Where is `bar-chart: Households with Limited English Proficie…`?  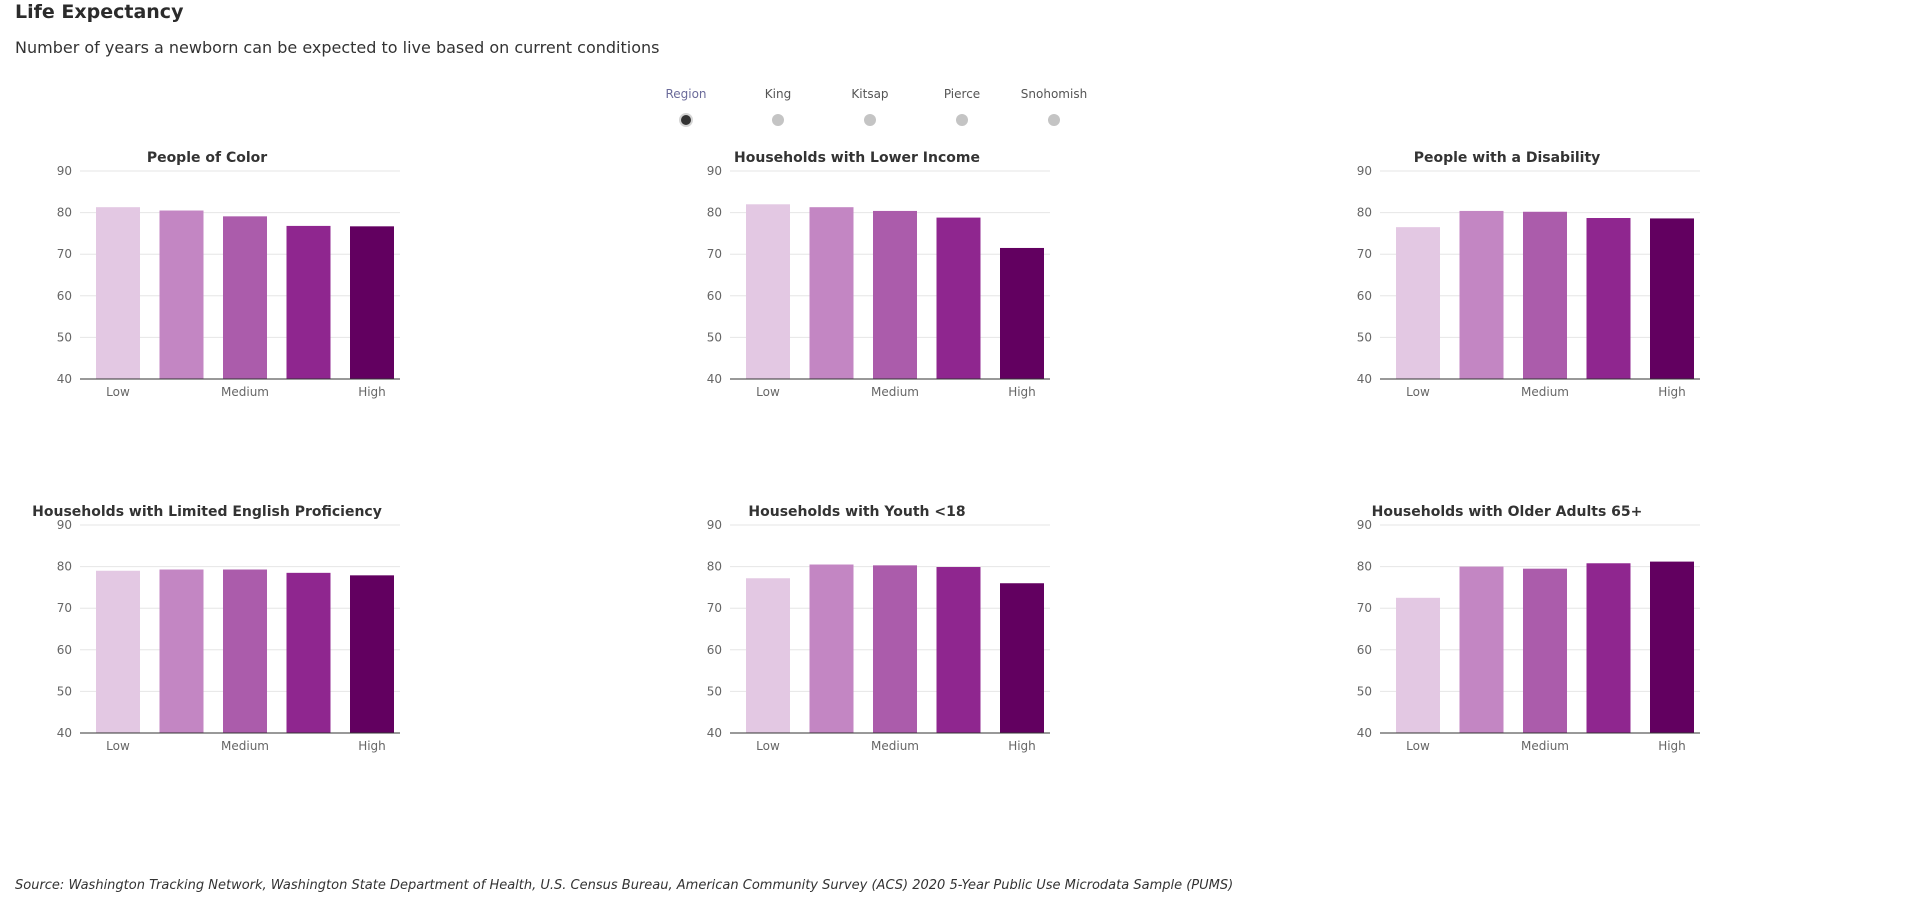 bar-chart: Households with Limited English Proficie… is located at coordinates (216, 628).